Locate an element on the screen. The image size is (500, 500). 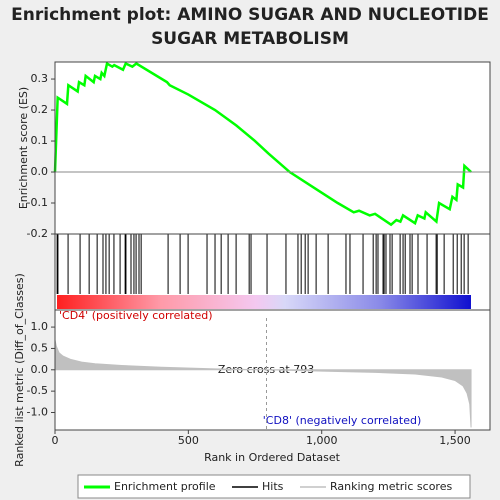
y-tick-label: 0.1 is located at coordinates (40, 140).